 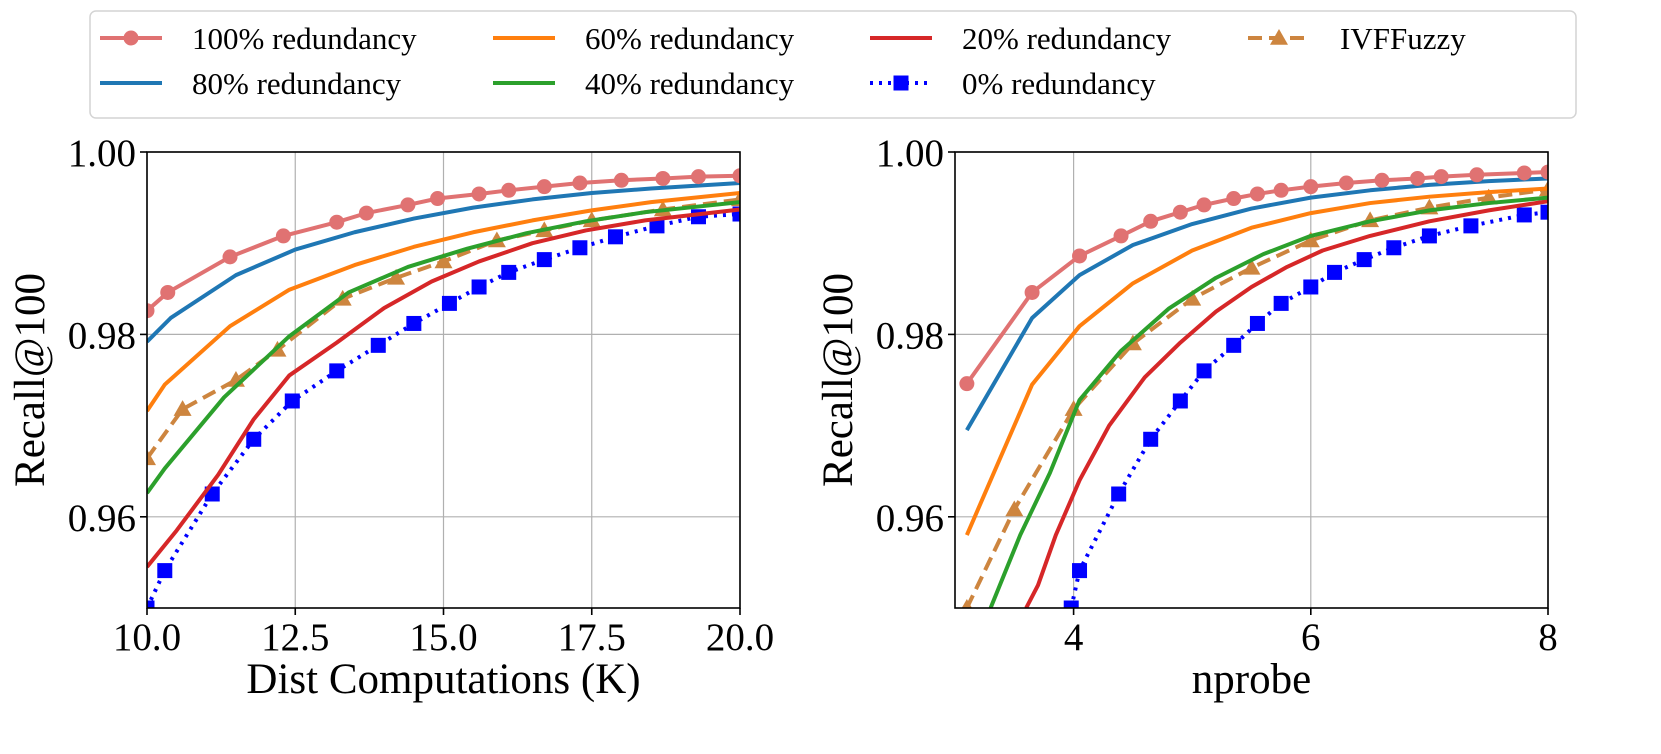 I want to click on legend-label-r40: 40% redundancy, so click(x=690, y=83).